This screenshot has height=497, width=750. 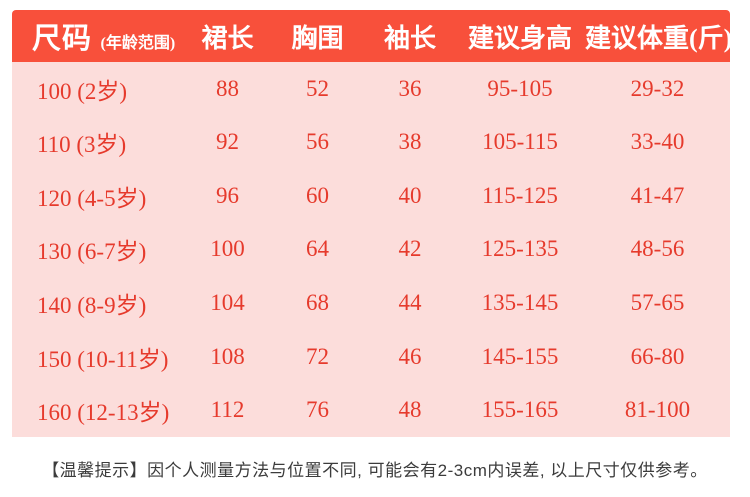 I want to click on cell-suggested-weight: 81-100, so click(x=657, y=410).